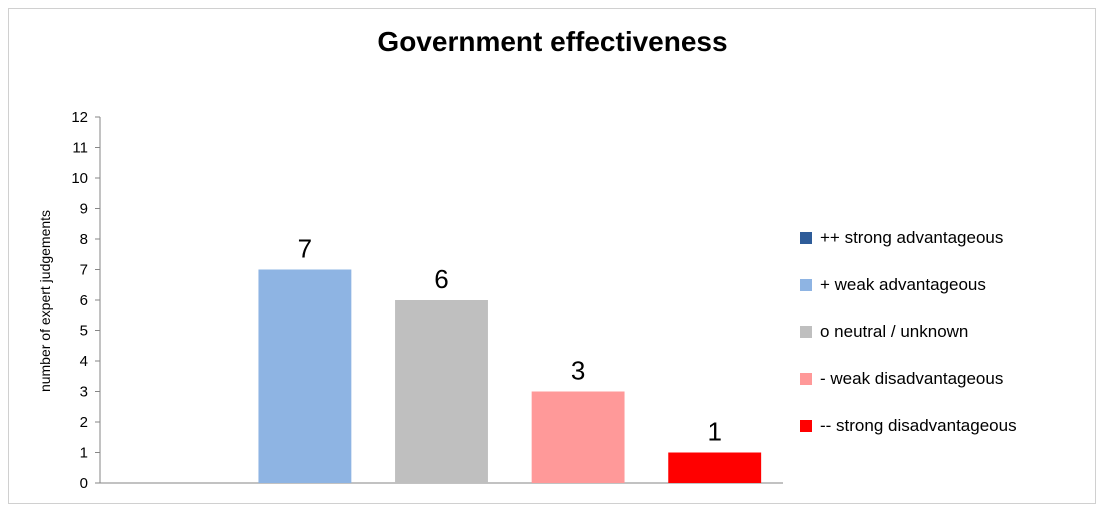  Describe the element at coordinates (84, 361) in the screenshot. I see `y-tick-label: 4` at that location.